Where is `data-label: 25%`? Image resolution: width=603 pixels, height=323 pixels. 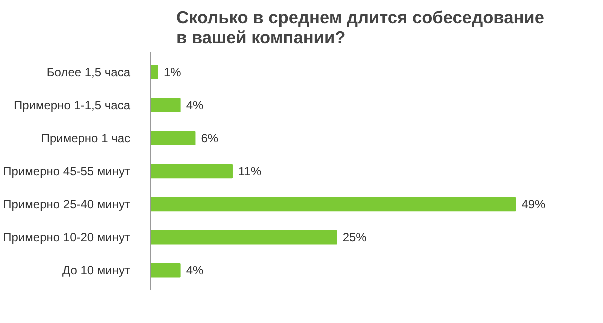
data-label: 25% is located at coordinates (355, 237).